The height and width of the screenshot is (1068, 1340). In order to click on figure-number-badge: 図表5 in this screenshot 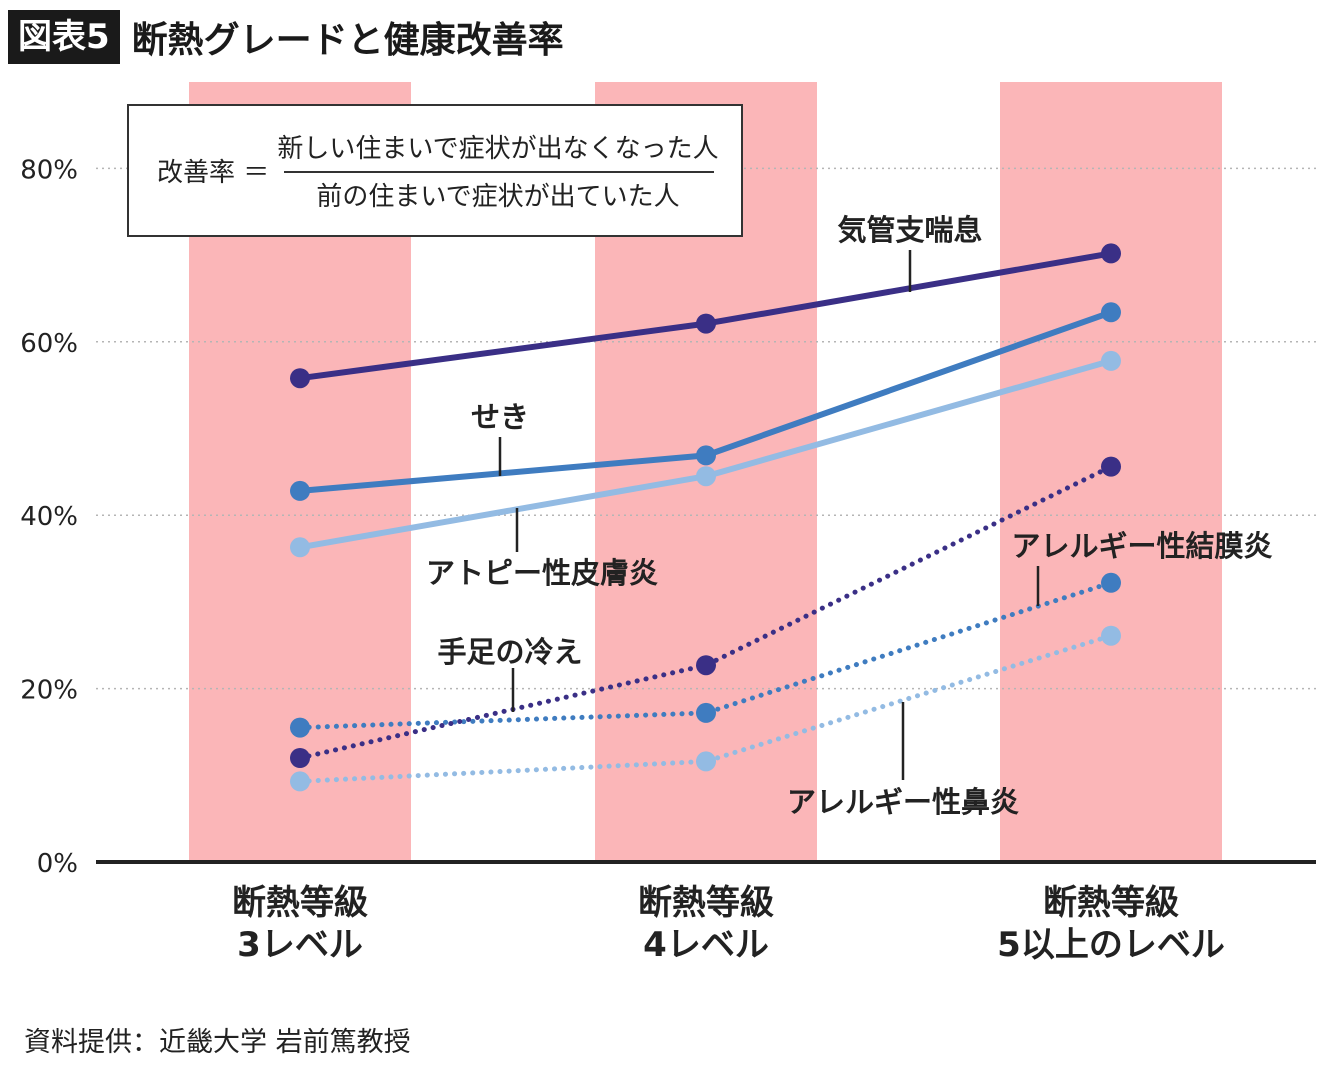, I will do `click(64, 37)`.